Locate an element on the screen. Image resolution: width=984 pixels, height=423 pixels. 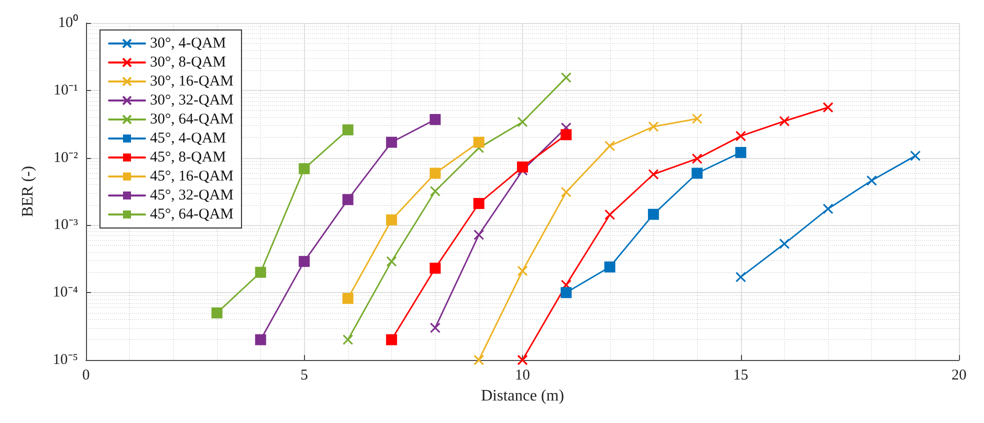
legend-label: 30°, 4-QAM is located at coordinates (188, 44).